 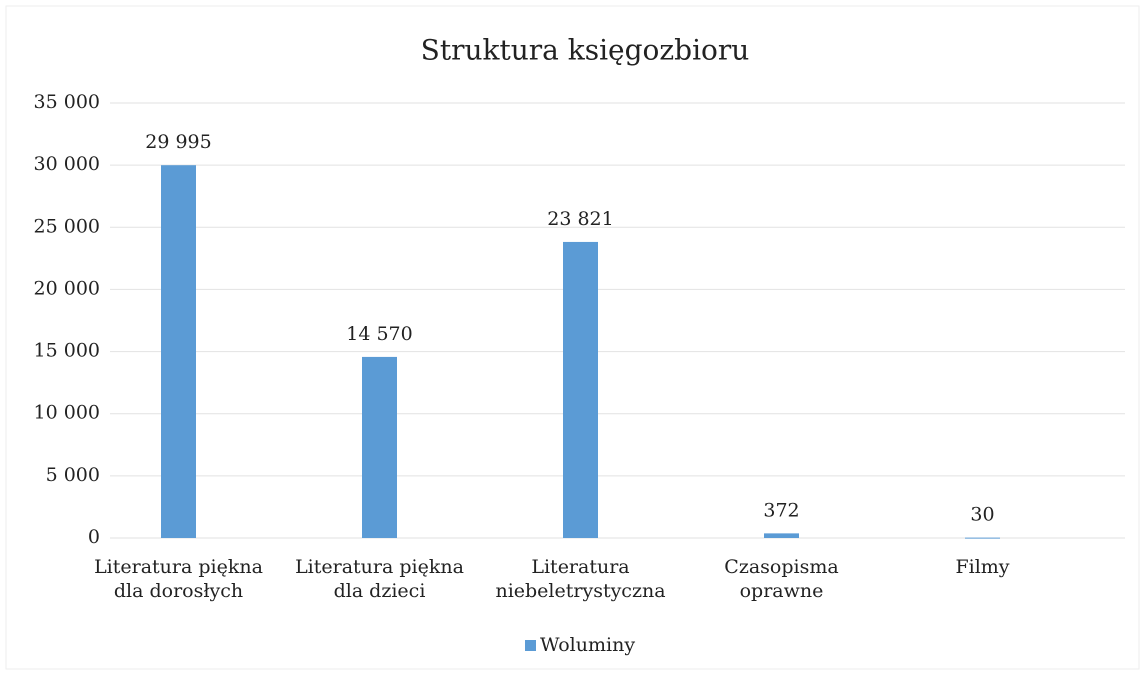 I want to click on x-tick-label: Literatura niebeletrystyczna, so click(x=580, y=579).